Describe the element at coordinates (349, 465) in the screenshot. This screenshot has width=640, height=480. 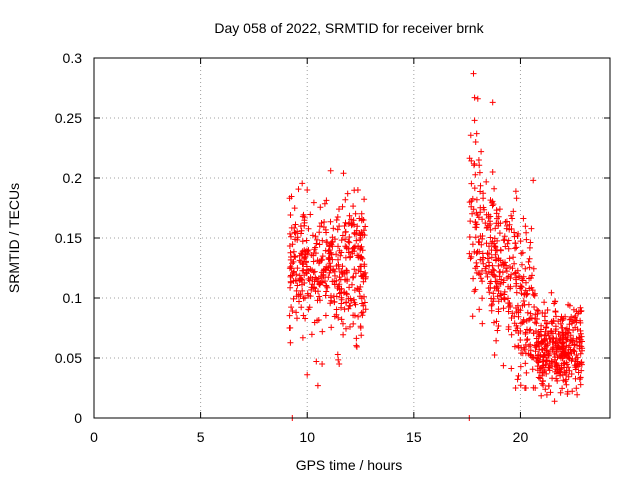
I see `x-axis-label: GPS time / hours` at that location.